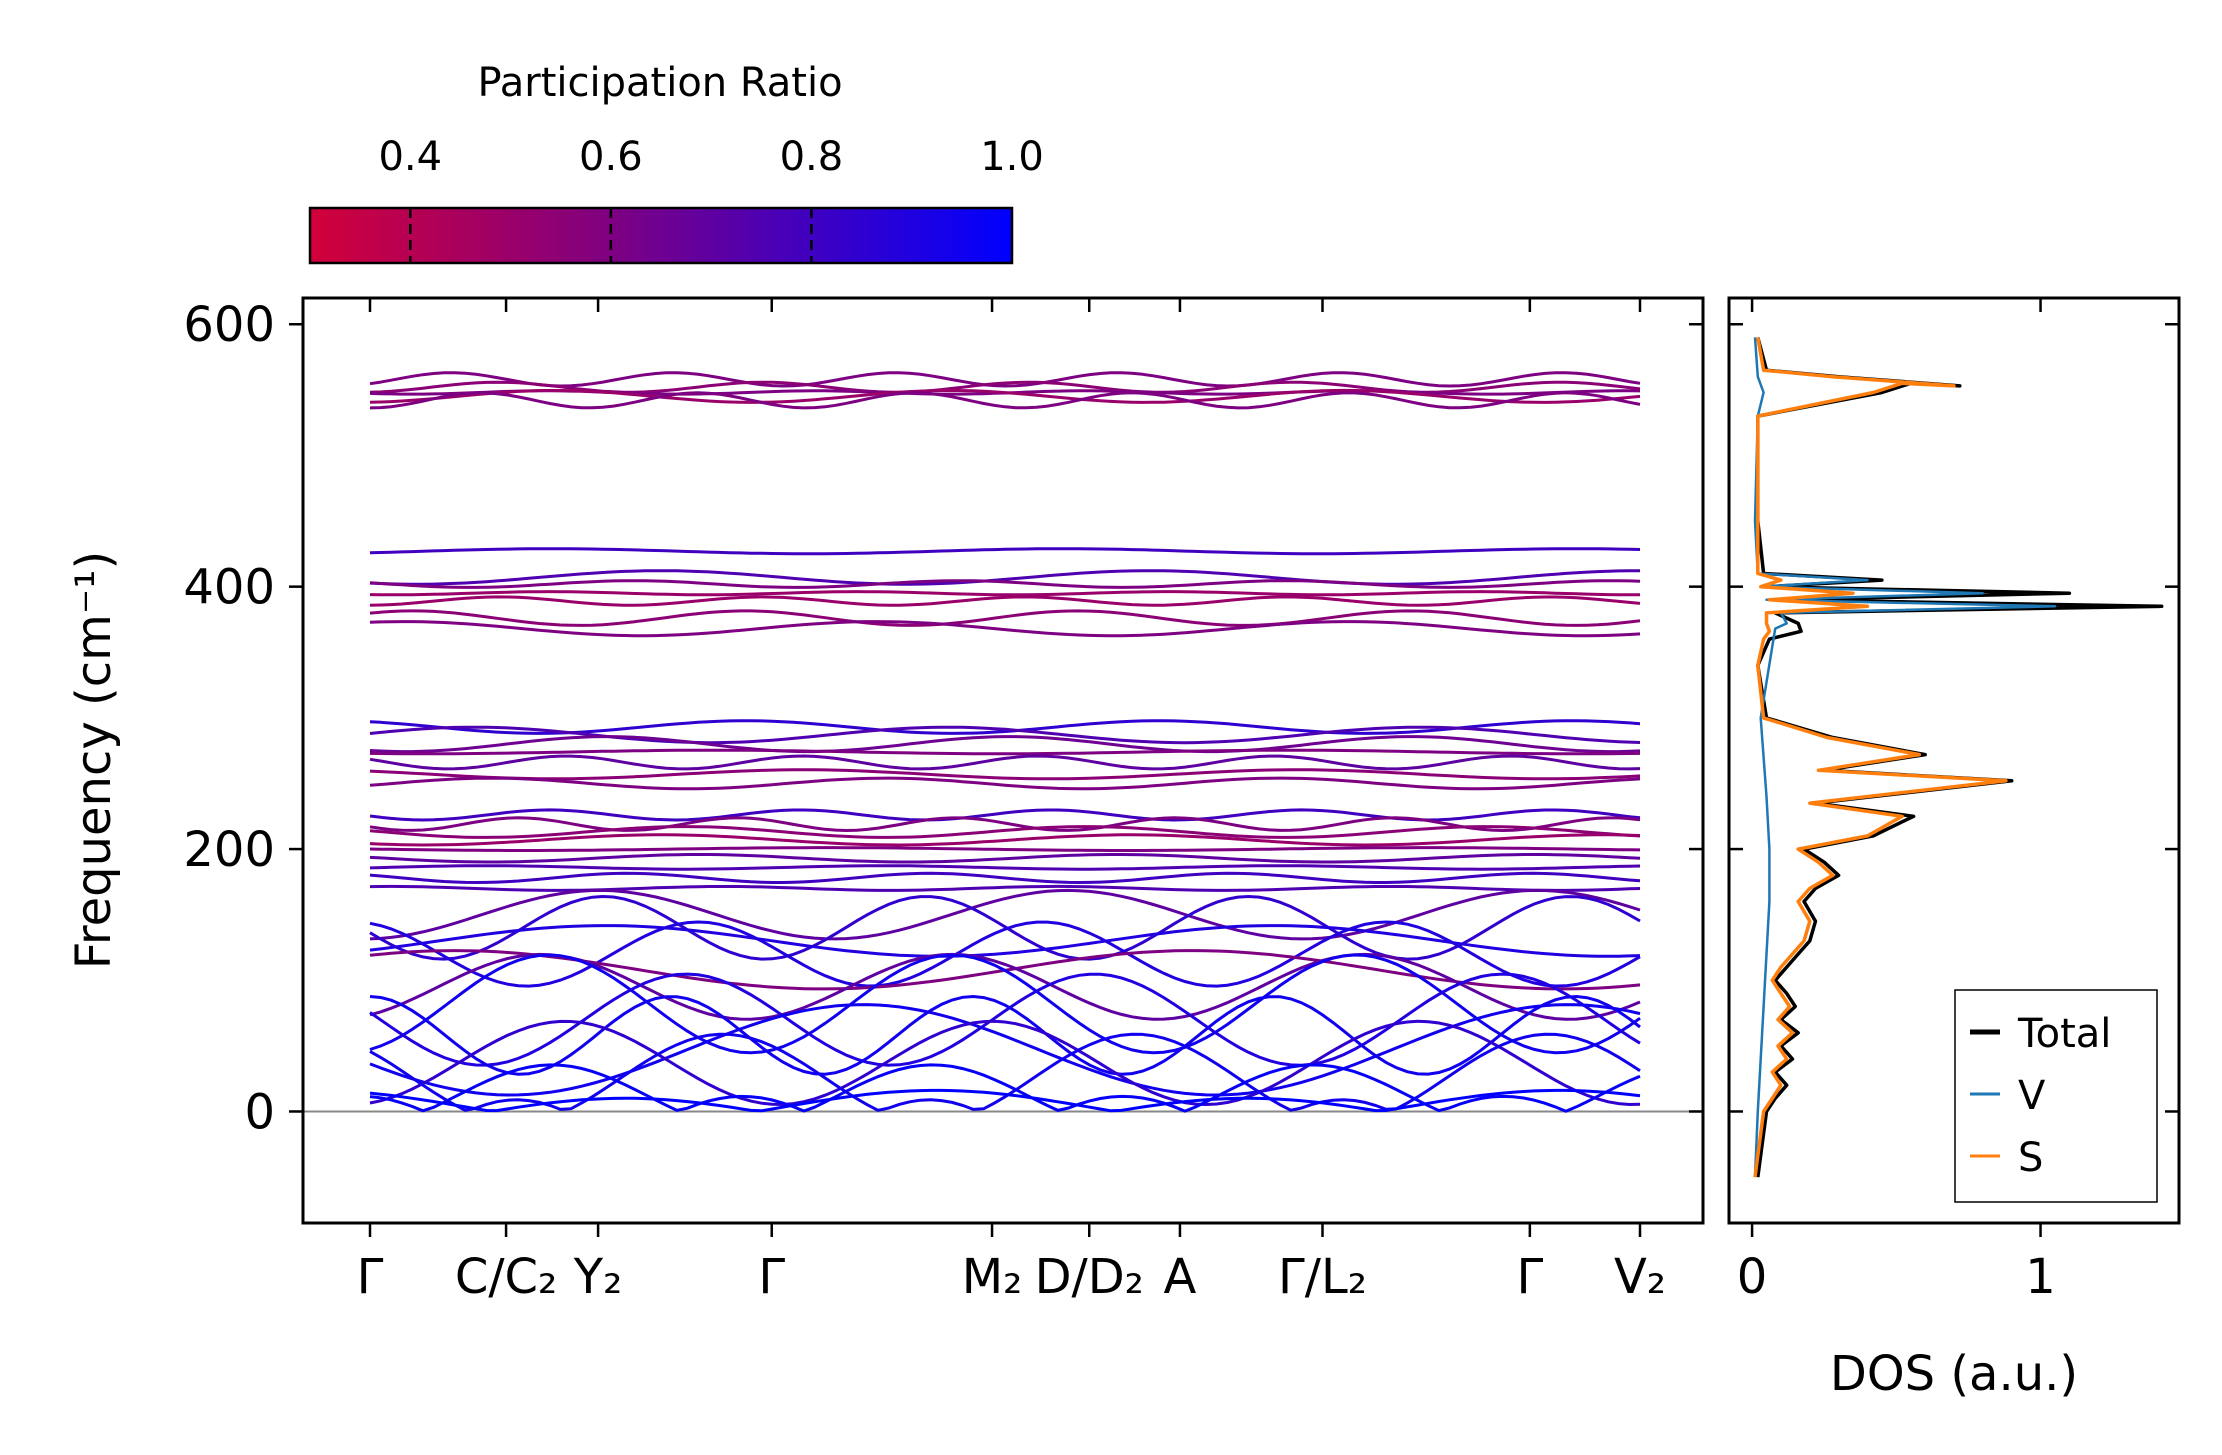 Image resolution: width=2222 pixels, height=1455 pixels. Describe the element at coordinates (2032, 1096) in the screenshot. I see `legend-label-v: V` at that location.